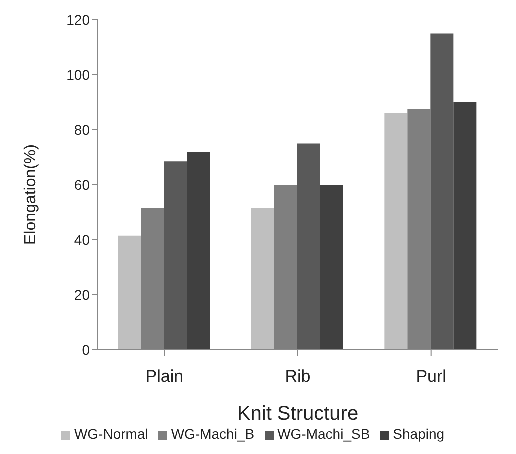  Describe the element at coordinates (298, 414) in the screenshot. I see `x-axis-title: Knit Structure` at that location.